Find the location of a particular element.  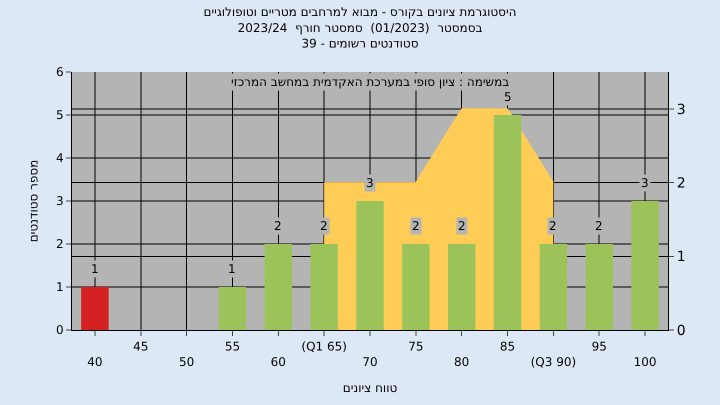

x-tick-label: (Q3 90) is located at coordinates (553, 362).